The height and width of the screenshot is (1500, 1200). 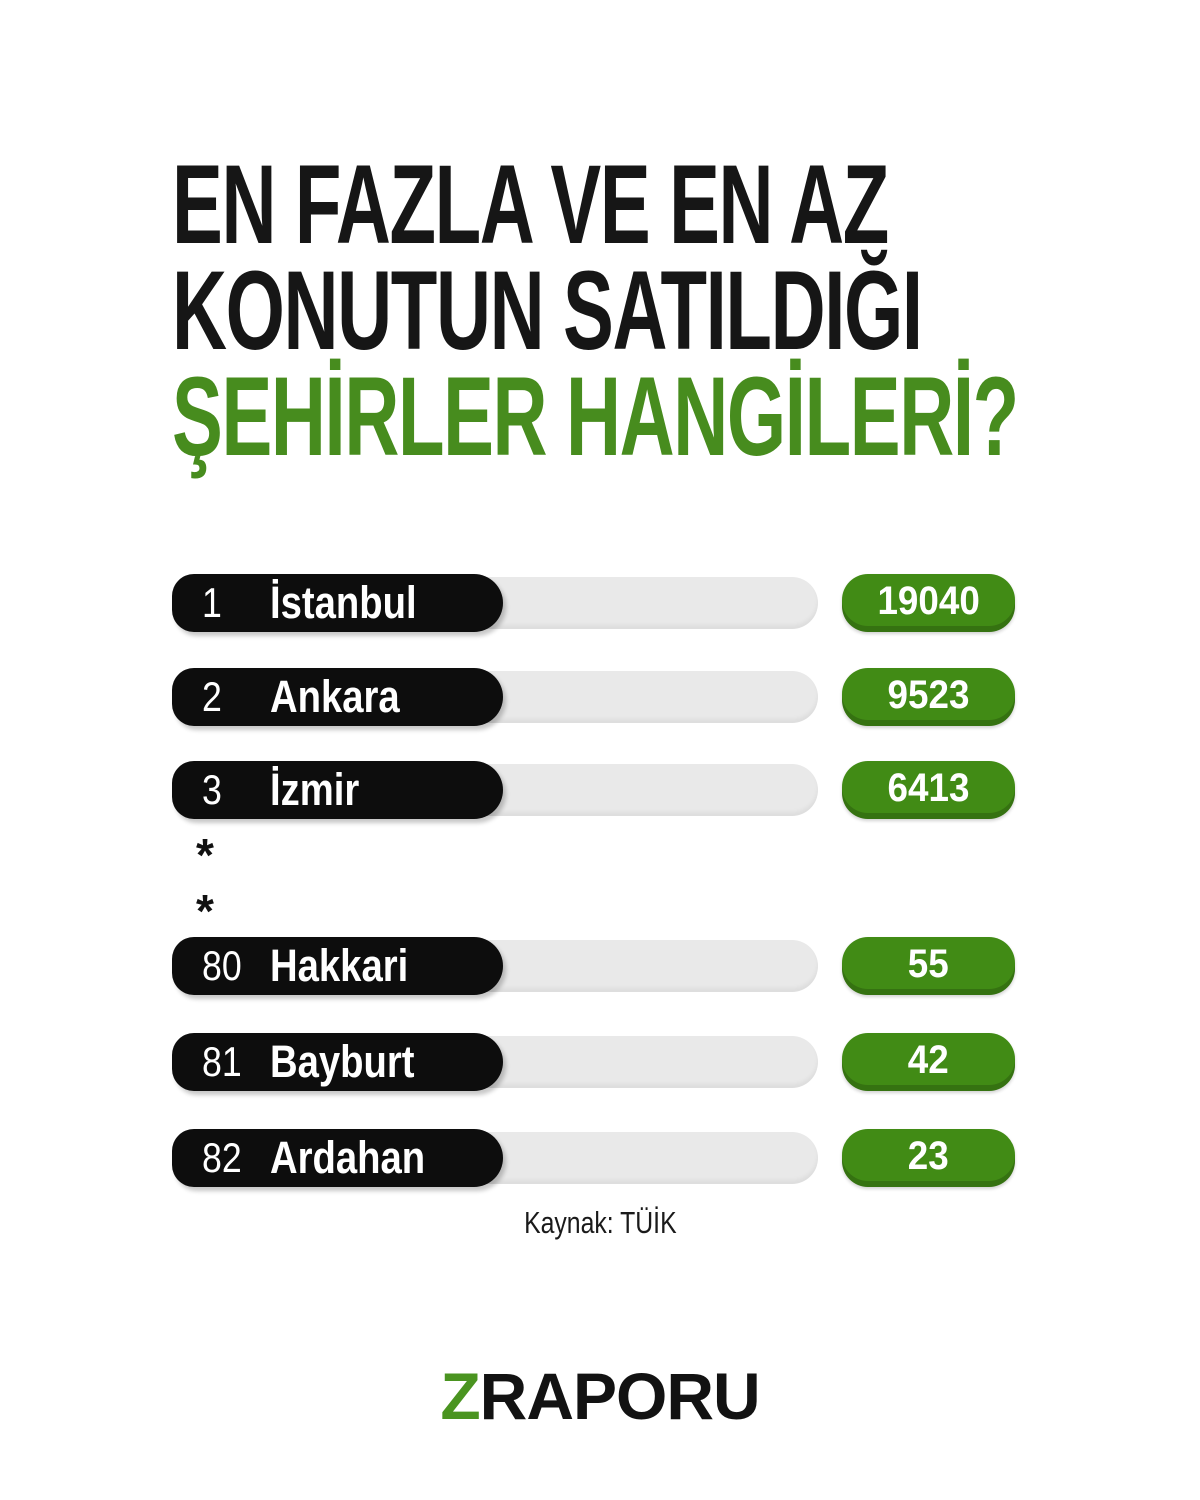 What do you see at coordinates (205, 855) in the screenshot?
I see `ellipsis-asterisk-1: *` at bounding box center [205, 855].